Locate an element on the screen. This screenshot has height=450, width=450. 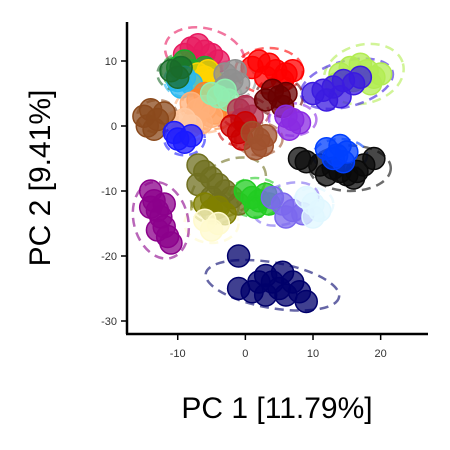
x-tick-label: 20 is located at coordinates (381, 354).